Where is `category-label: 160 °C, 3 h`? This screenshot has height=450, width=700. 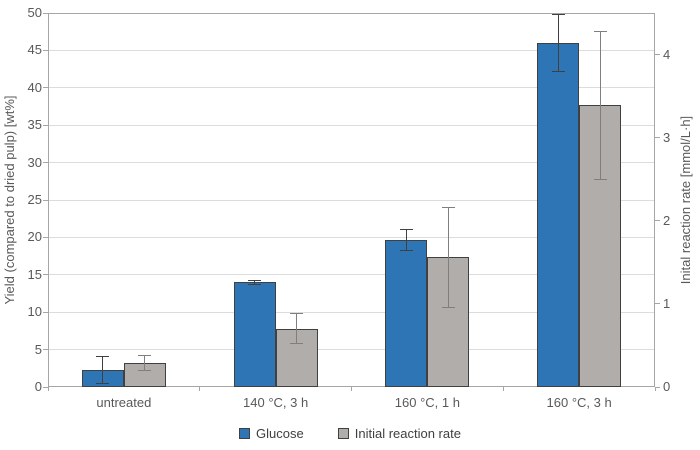
category-label: 160 °C, 3 h is located at coordinates (579, 402).